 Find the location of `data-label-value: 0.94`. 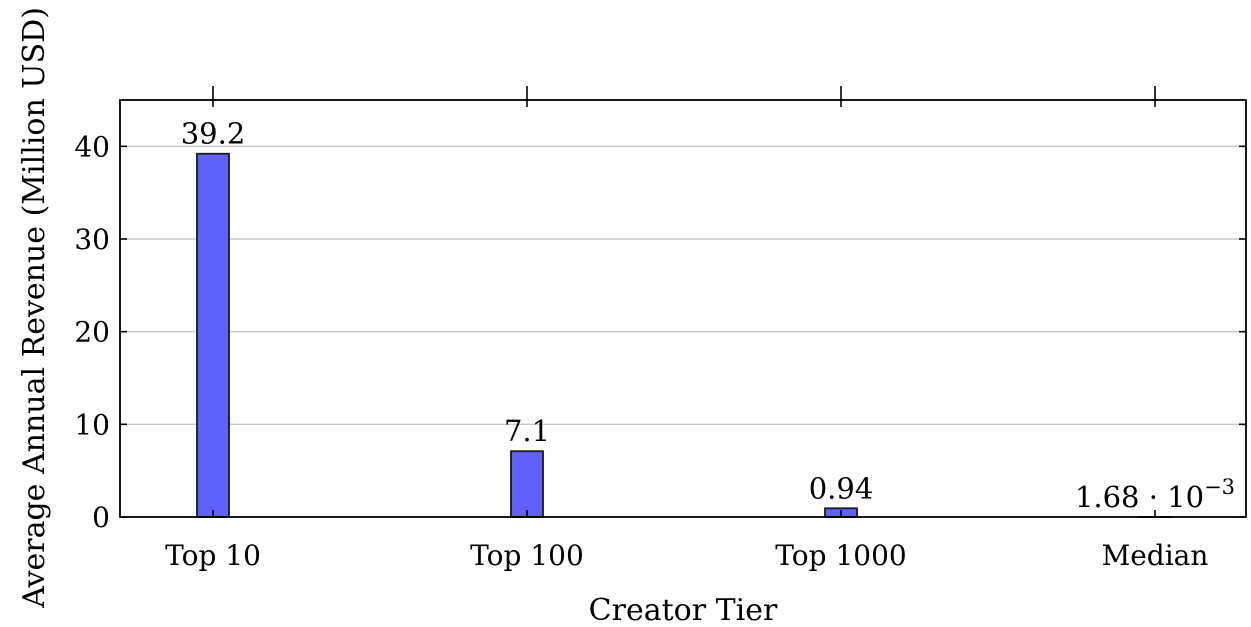

data-label-value: 0.94 is located at coordinates (841, 488).